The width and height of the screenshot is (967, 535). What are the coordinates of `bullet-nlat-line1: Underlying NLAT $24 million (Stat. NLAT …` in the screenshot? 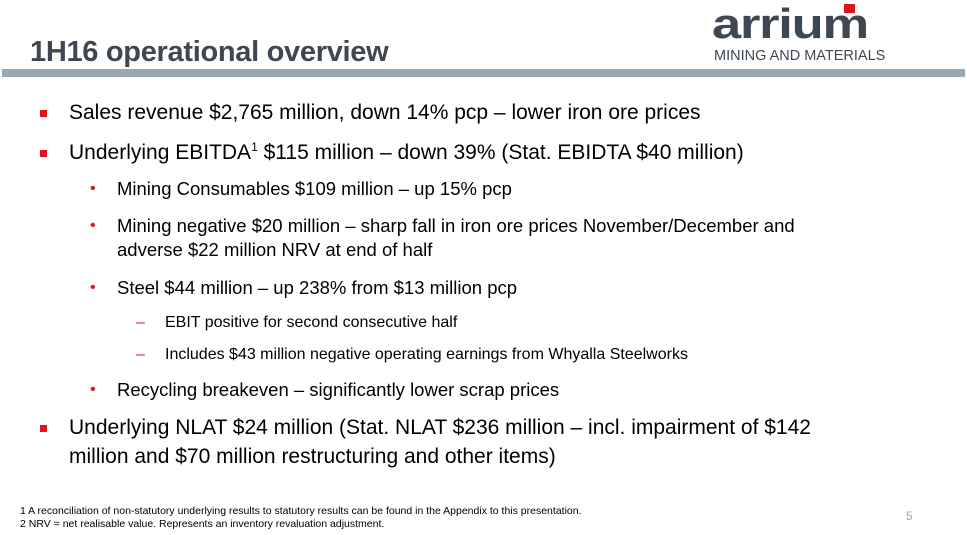 It's located at (440, 427).